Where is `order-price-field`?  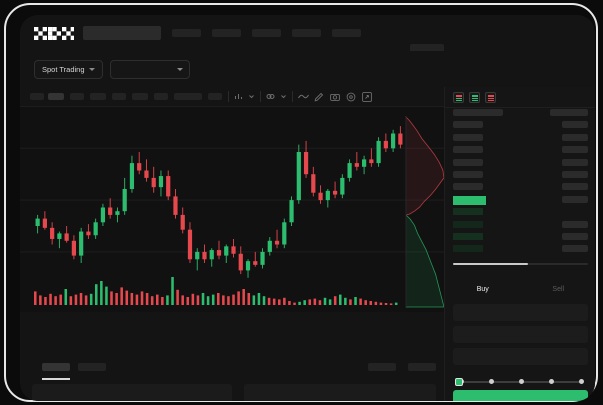
order-price-field is located at coordinates (520, 312).